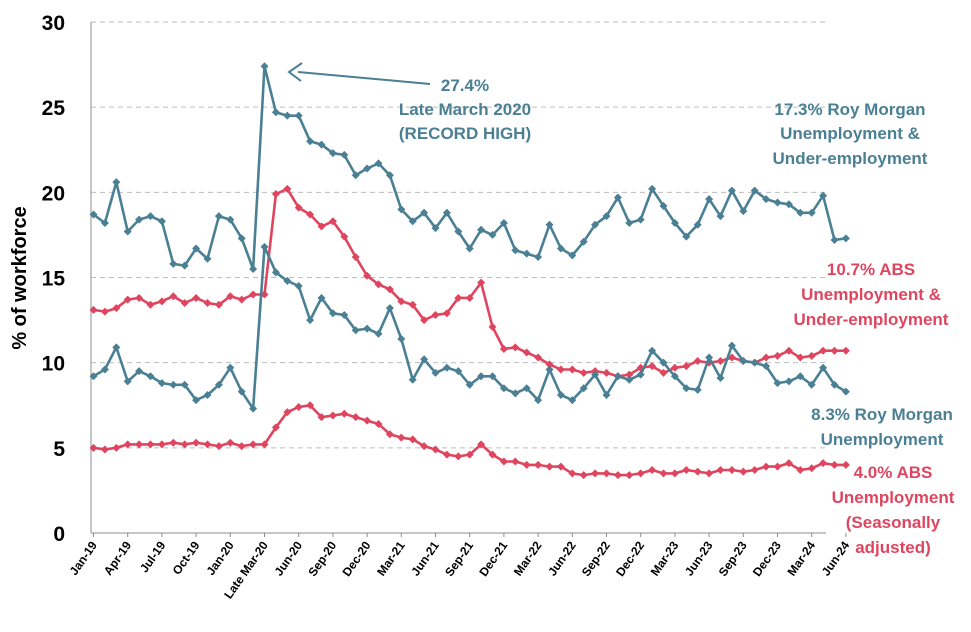 This screenshot has width=971, height=632. I want to click on rm-under-line2: Unemployment &, so click(850, 133).